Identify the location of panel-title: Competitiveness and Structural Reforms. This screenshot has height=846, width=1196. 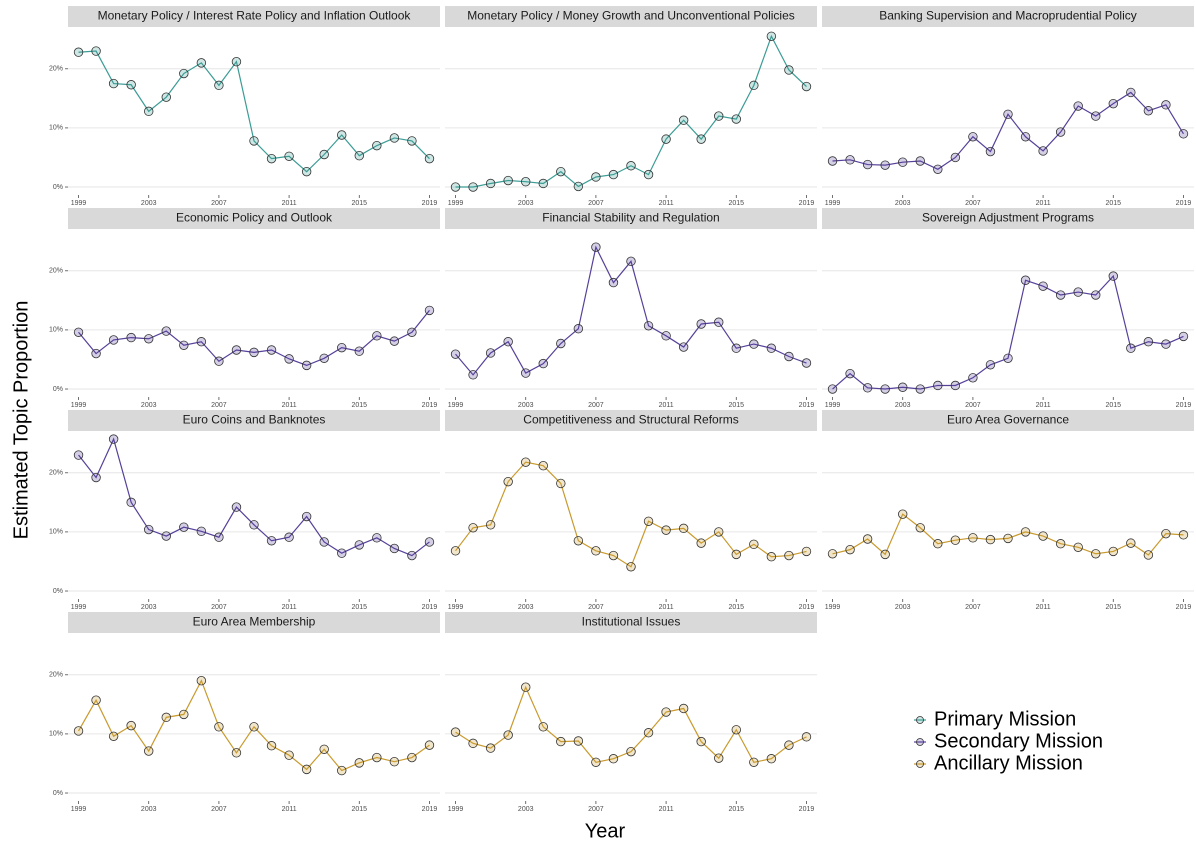
(630, 420).